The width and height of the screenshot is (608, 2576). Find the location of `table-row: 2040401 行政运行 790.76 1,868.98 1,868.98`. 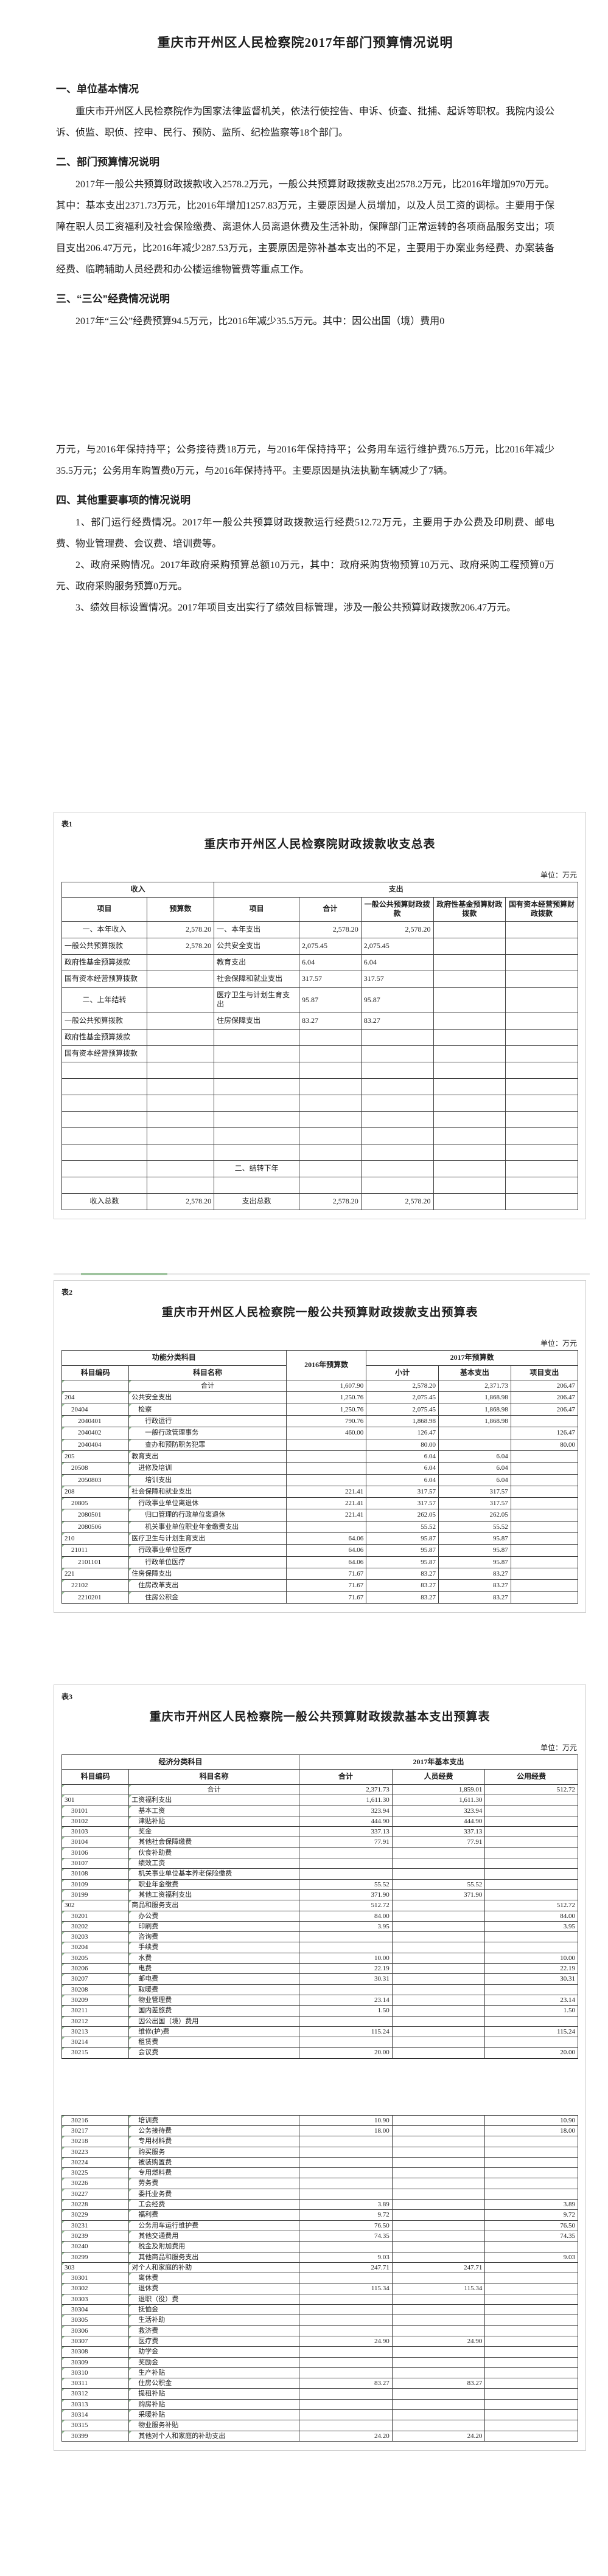

table-row: 2040401 行政运行 790.76 1,868.98 1,868.98 is located at coordinates (320, 1421).